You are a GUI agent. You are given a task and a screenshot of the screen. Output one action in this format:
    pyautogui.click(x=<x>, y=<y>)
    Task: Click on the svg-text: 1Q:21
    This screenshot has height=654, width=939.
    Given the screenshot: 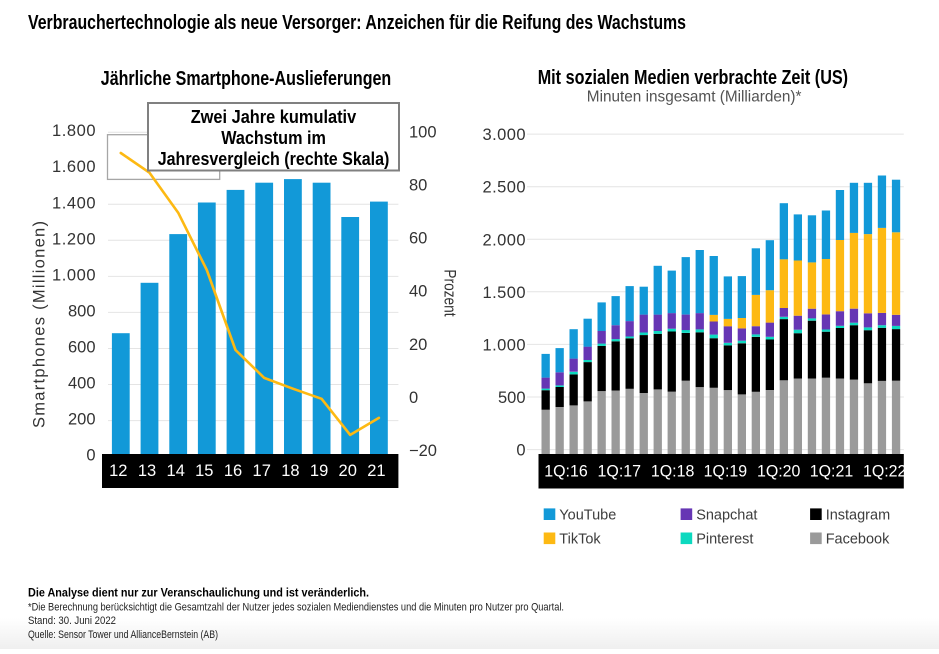 What is the action you would take?
    pyautogui.click(x=832, y=471)
    